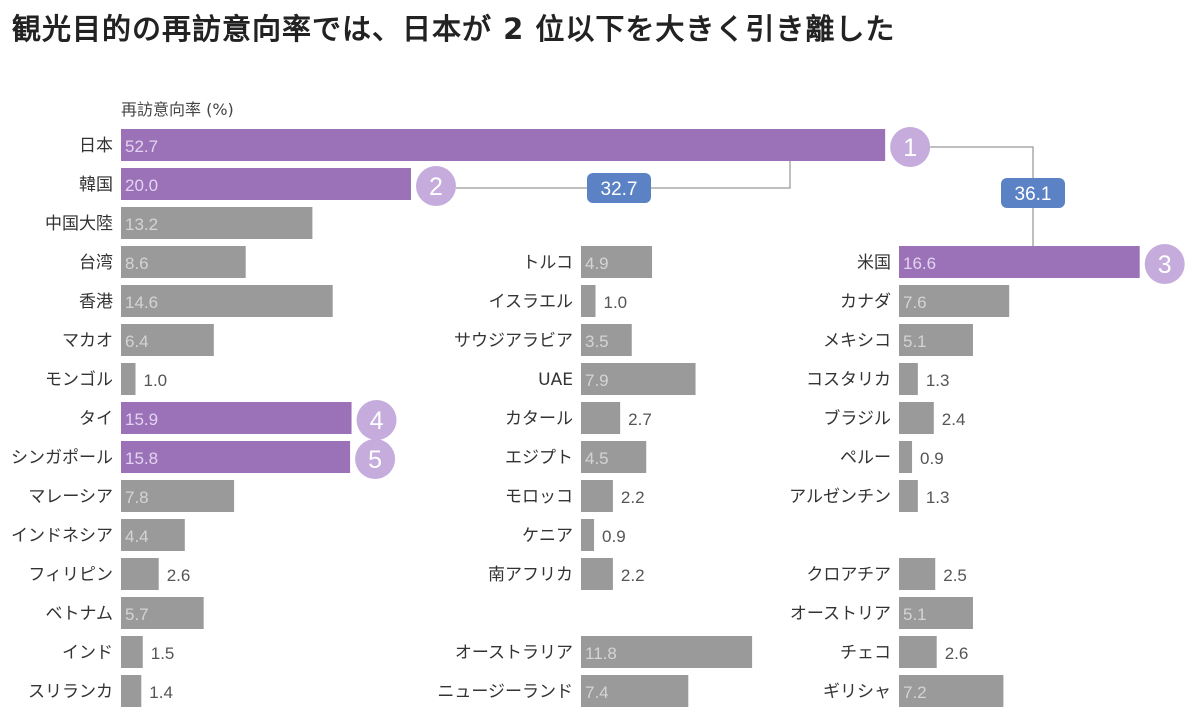  I want to click on category-label: ベトナム, so click(80, 614).